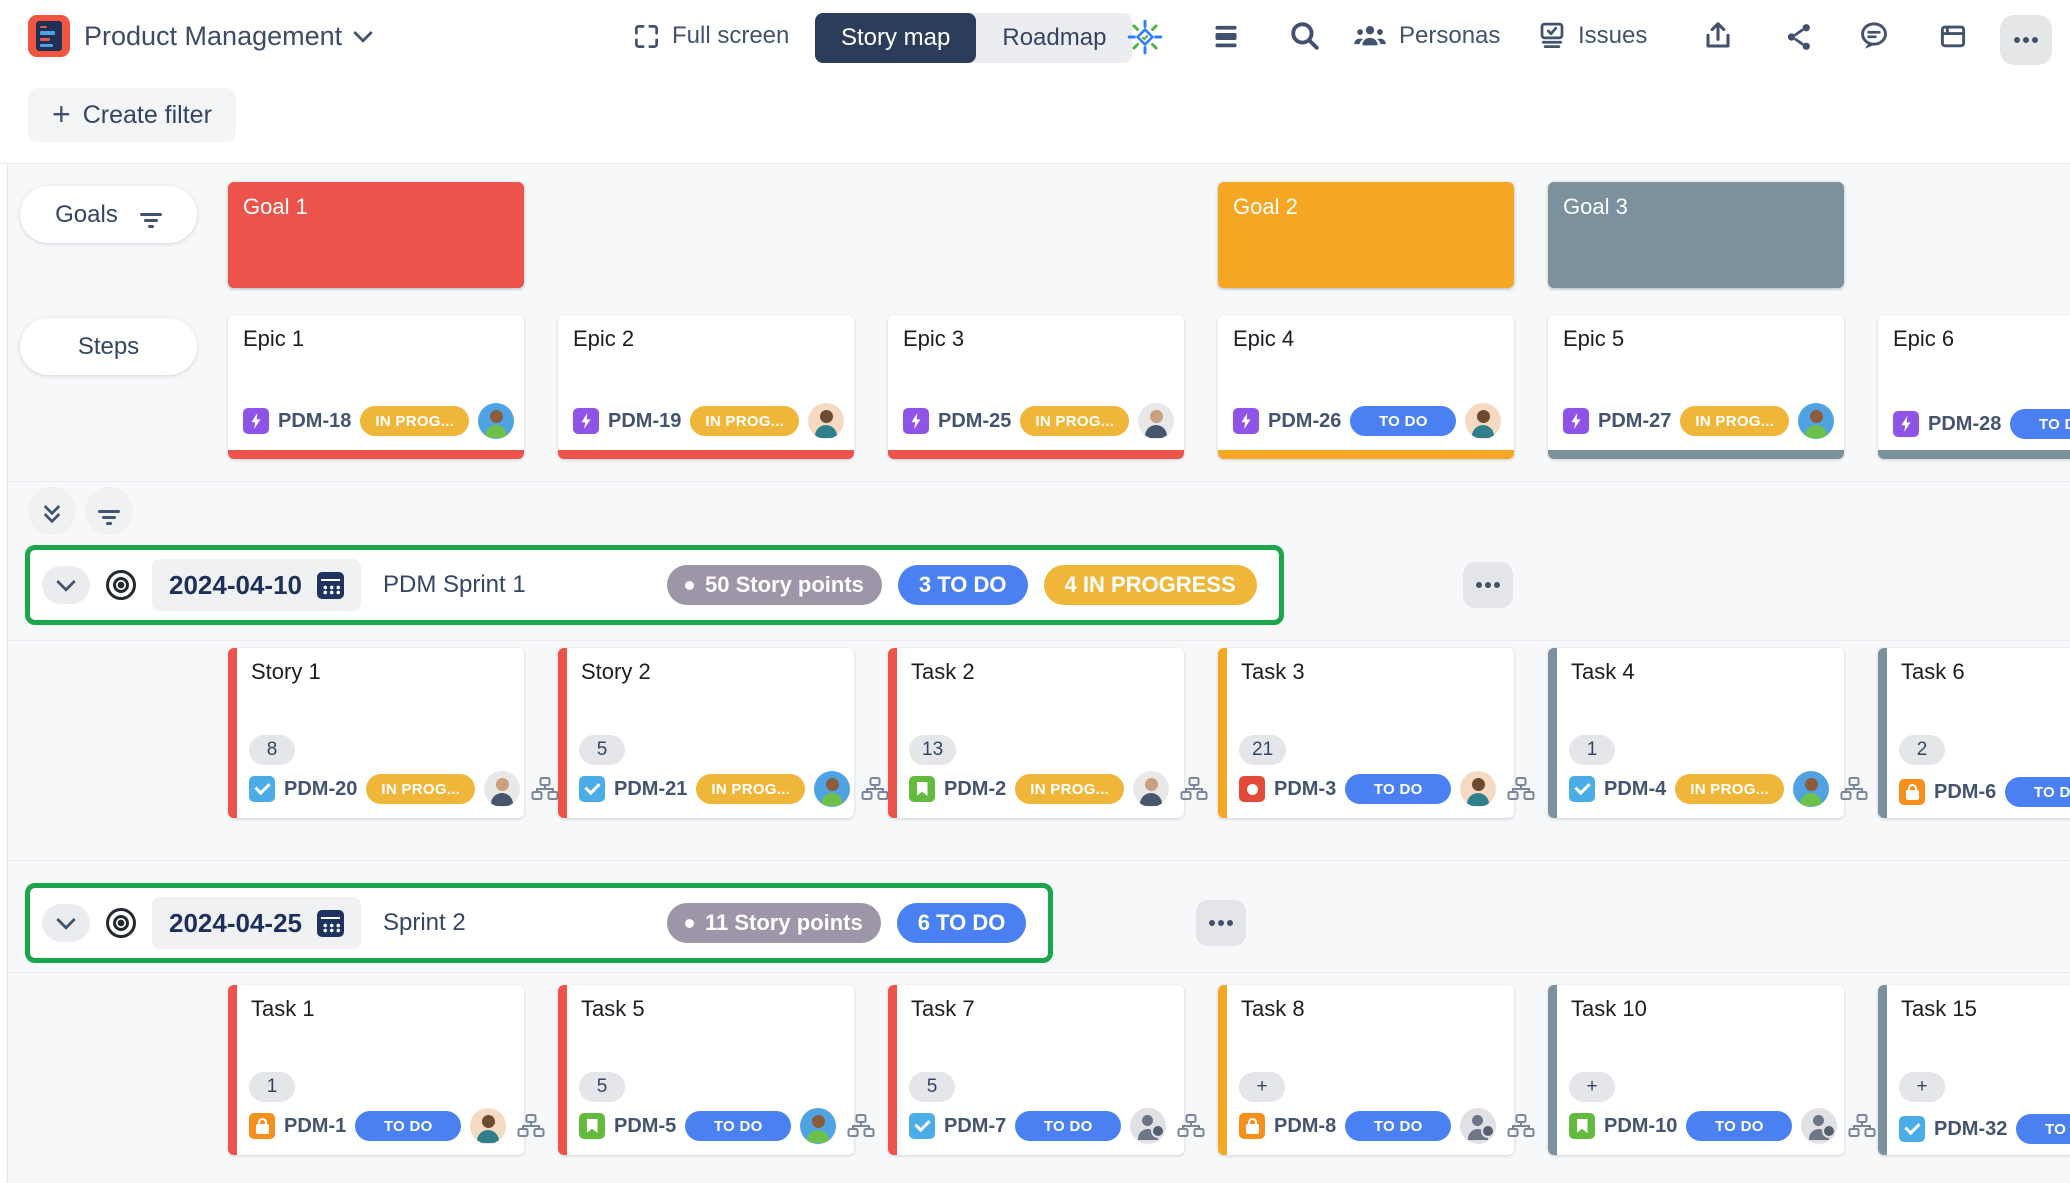 Image resolution: width=2070 pixels, height=1183 pixels. What do you see at coordinates (272, 750) in the screenshot?
I see `estimate-badge: 8` at bounding box center [272, 750].